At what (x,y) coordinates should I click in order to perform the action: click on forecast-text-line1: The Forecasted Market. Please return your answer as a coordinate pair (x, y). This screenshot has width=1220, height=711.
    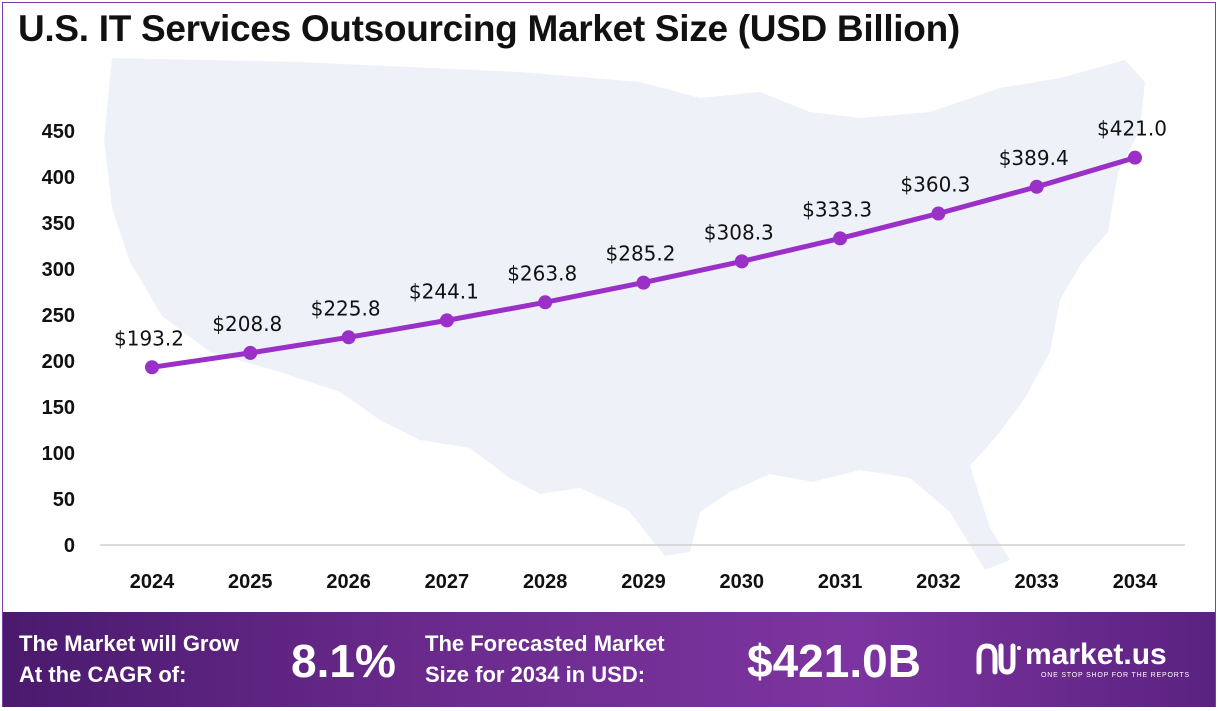
    Looking at the image, I should click on (545, 643).